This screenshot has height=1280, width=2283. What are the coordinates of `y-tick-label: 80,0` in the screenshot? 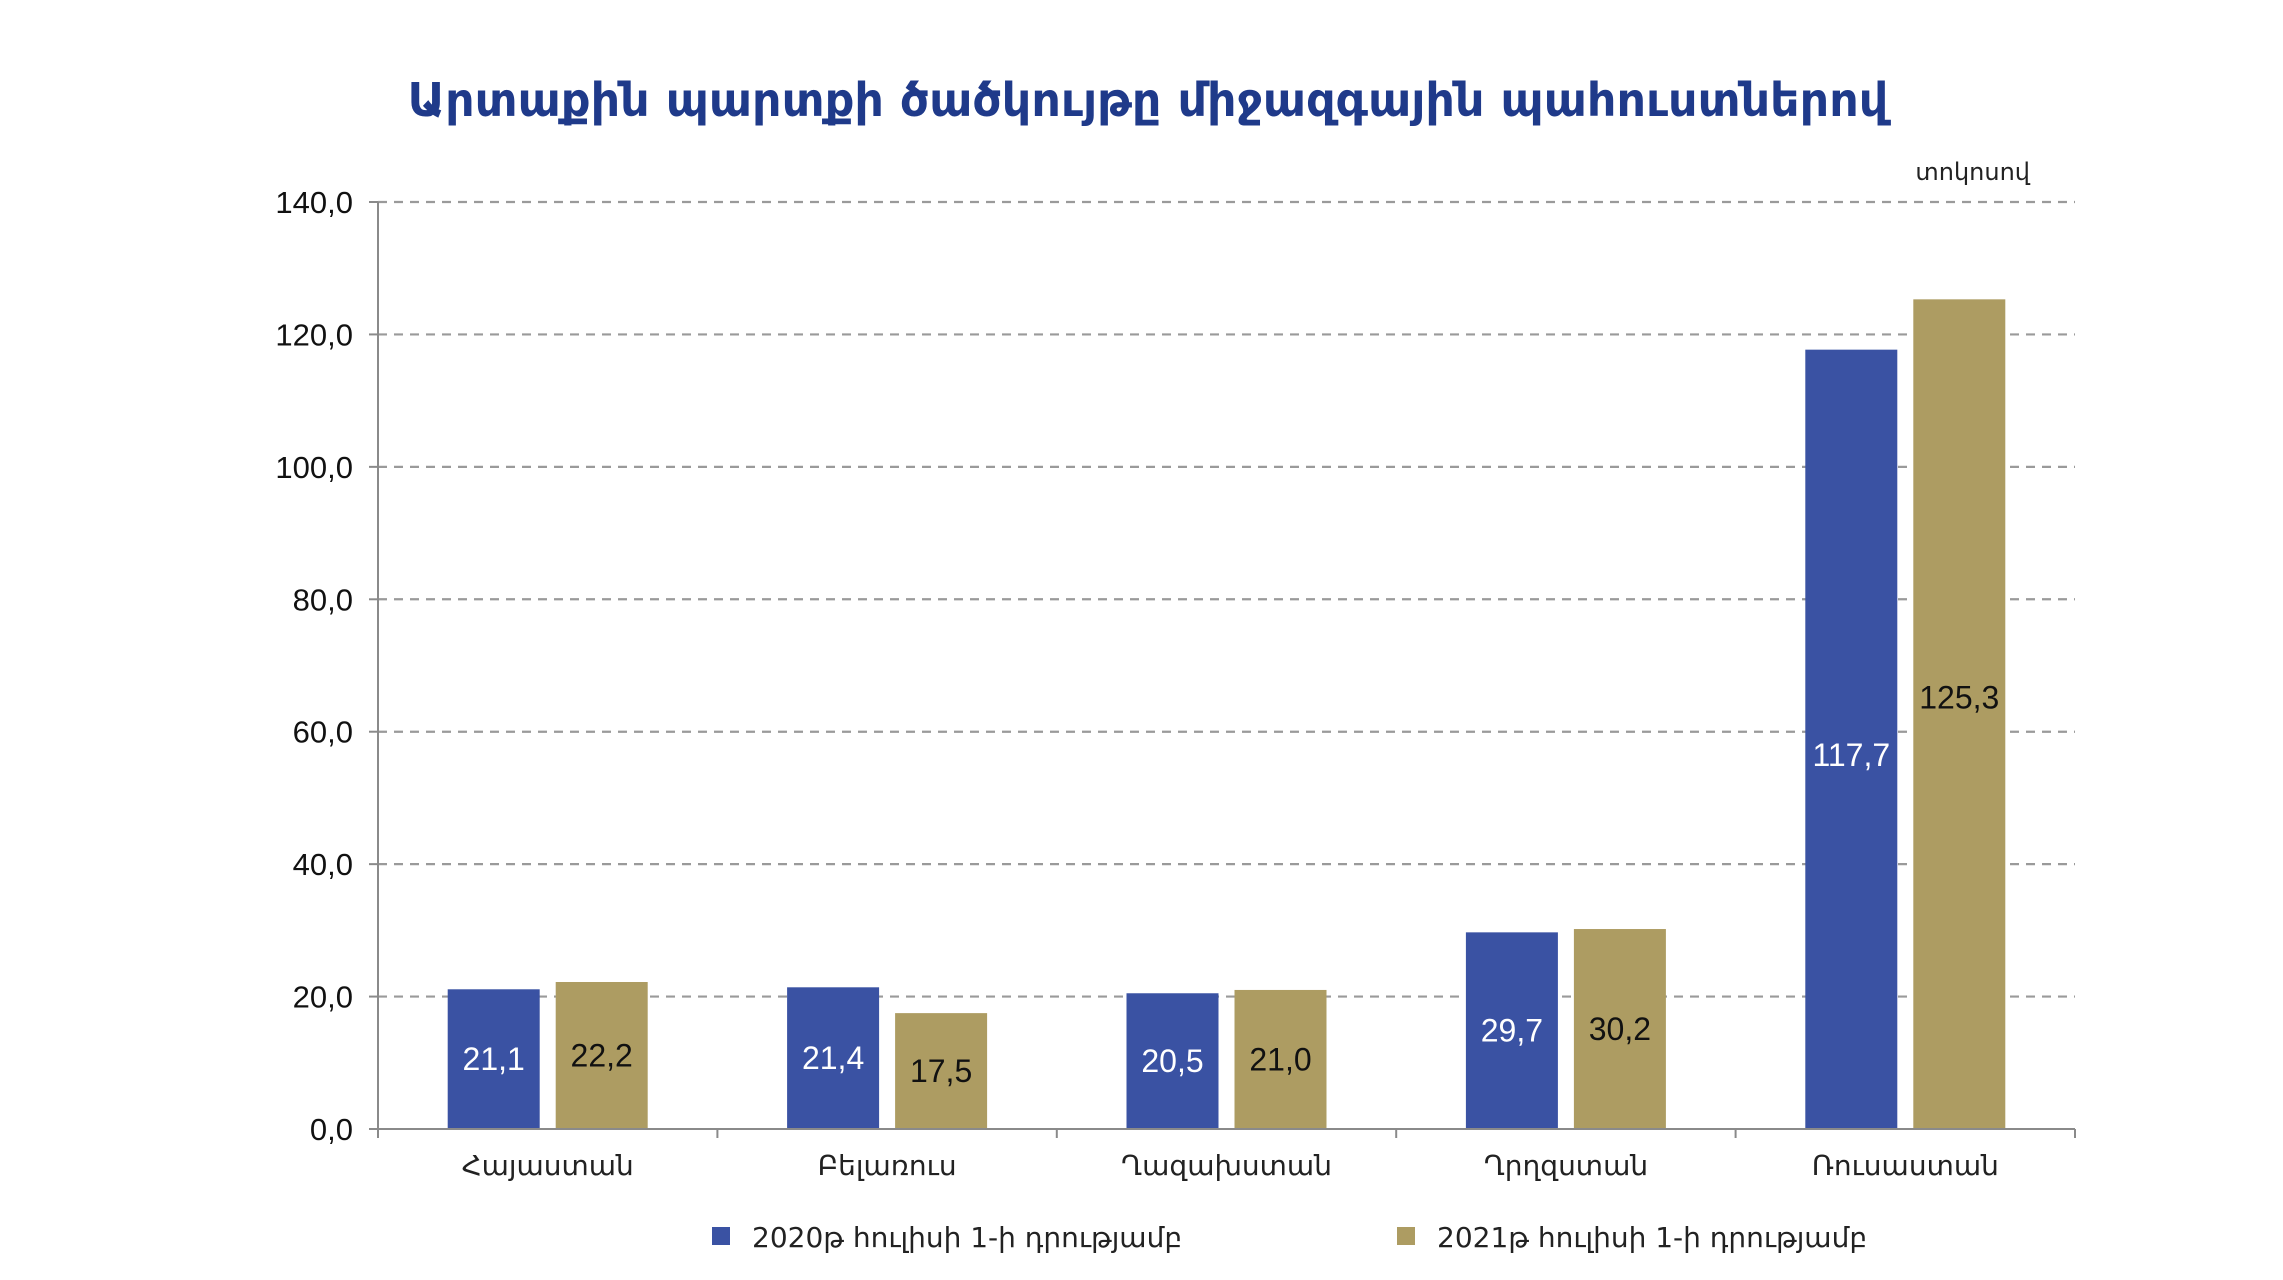 It's located at (323, 599).